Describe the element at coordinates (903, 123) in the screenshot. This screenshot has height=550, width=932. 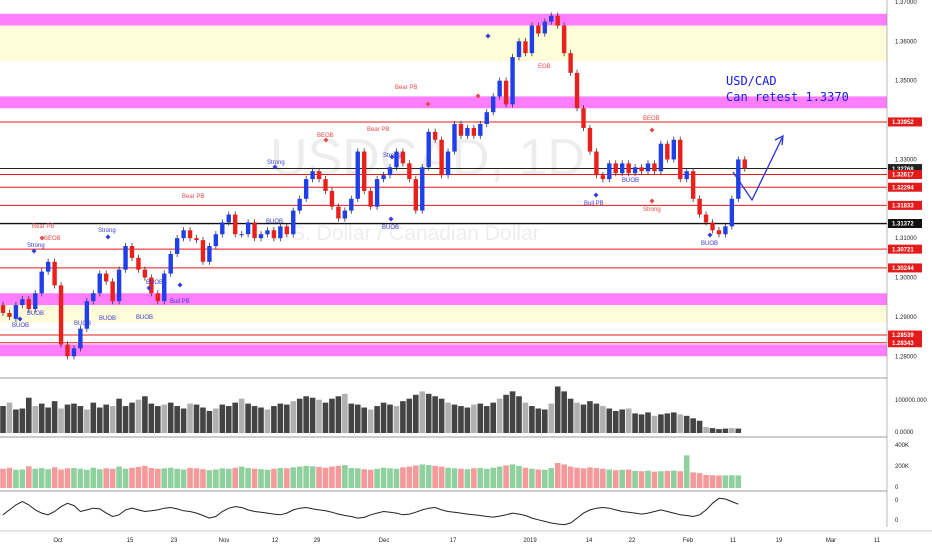
I see `price-level-label: 1.33952` at that location.